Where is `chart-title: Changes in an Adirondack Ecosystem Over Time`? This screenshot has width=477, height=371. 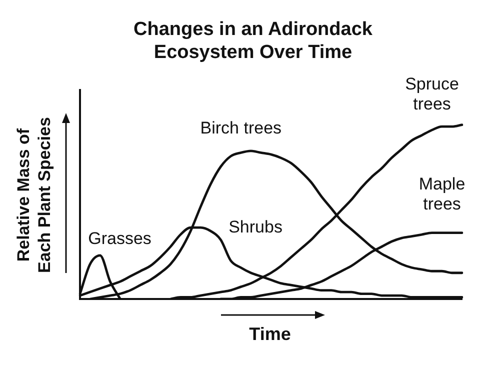
chart-title: Changes in an Adirondack Ecosystem Over Time is located at coordinates (253, 41).